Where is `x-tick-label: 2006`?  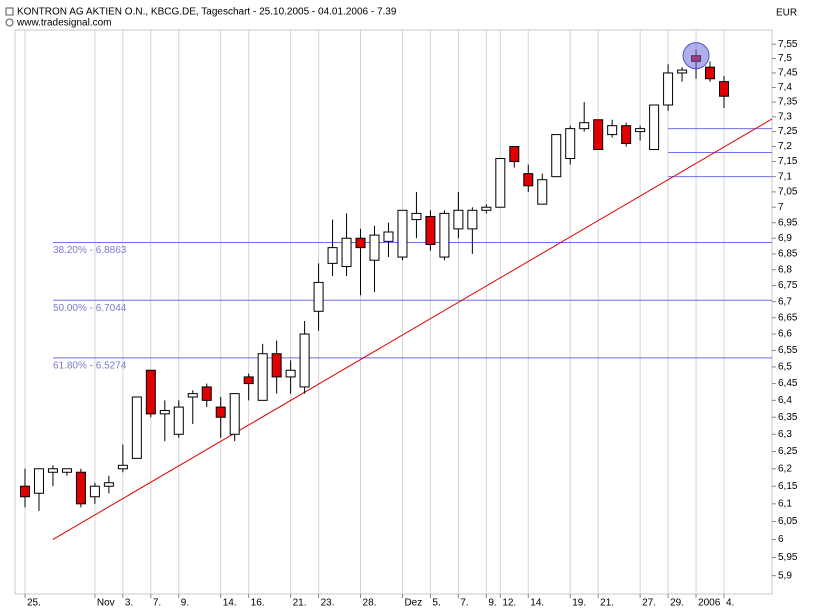
x-tick-label: 2006 is located at coordinates (709, 603).